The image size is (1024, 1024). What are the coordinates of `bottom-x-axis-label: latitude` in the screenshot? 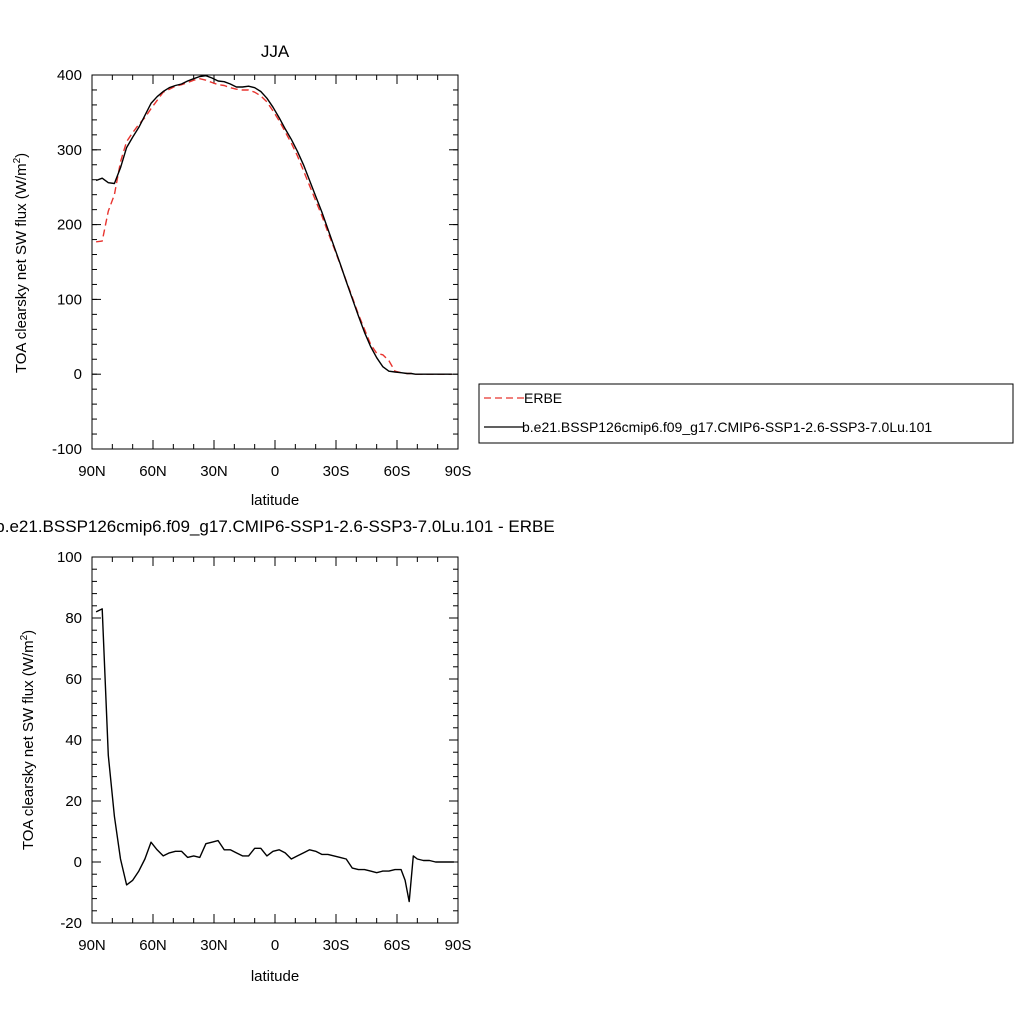 It's located at (275, 976).